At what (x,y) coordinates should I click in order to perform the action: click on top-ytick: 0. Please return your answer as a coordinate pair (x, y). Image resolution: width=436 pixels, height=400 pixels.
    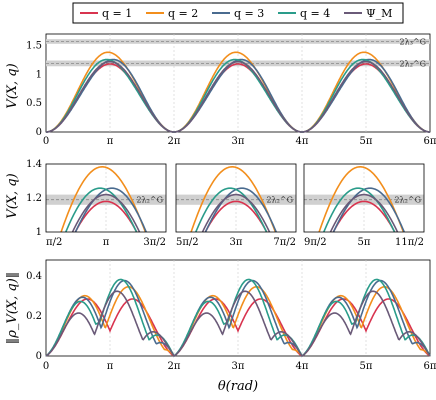
    Looking at the image, I should click on (39, 132).